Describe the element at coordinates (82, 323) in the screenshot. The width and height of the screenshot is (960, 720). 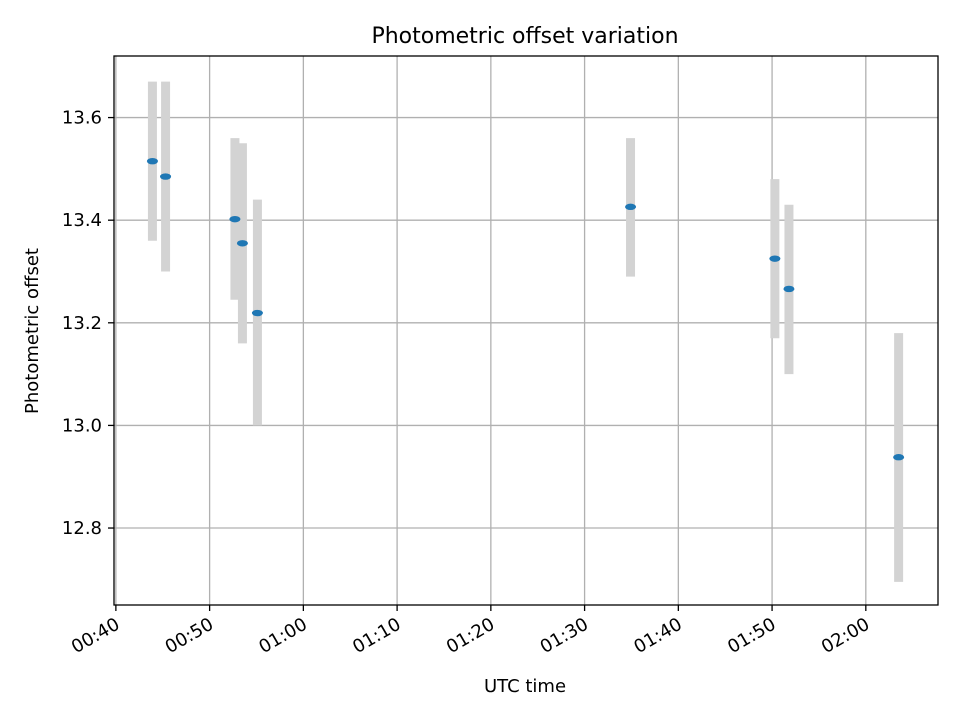
I see `y-tick-label: 13.2` at that location.